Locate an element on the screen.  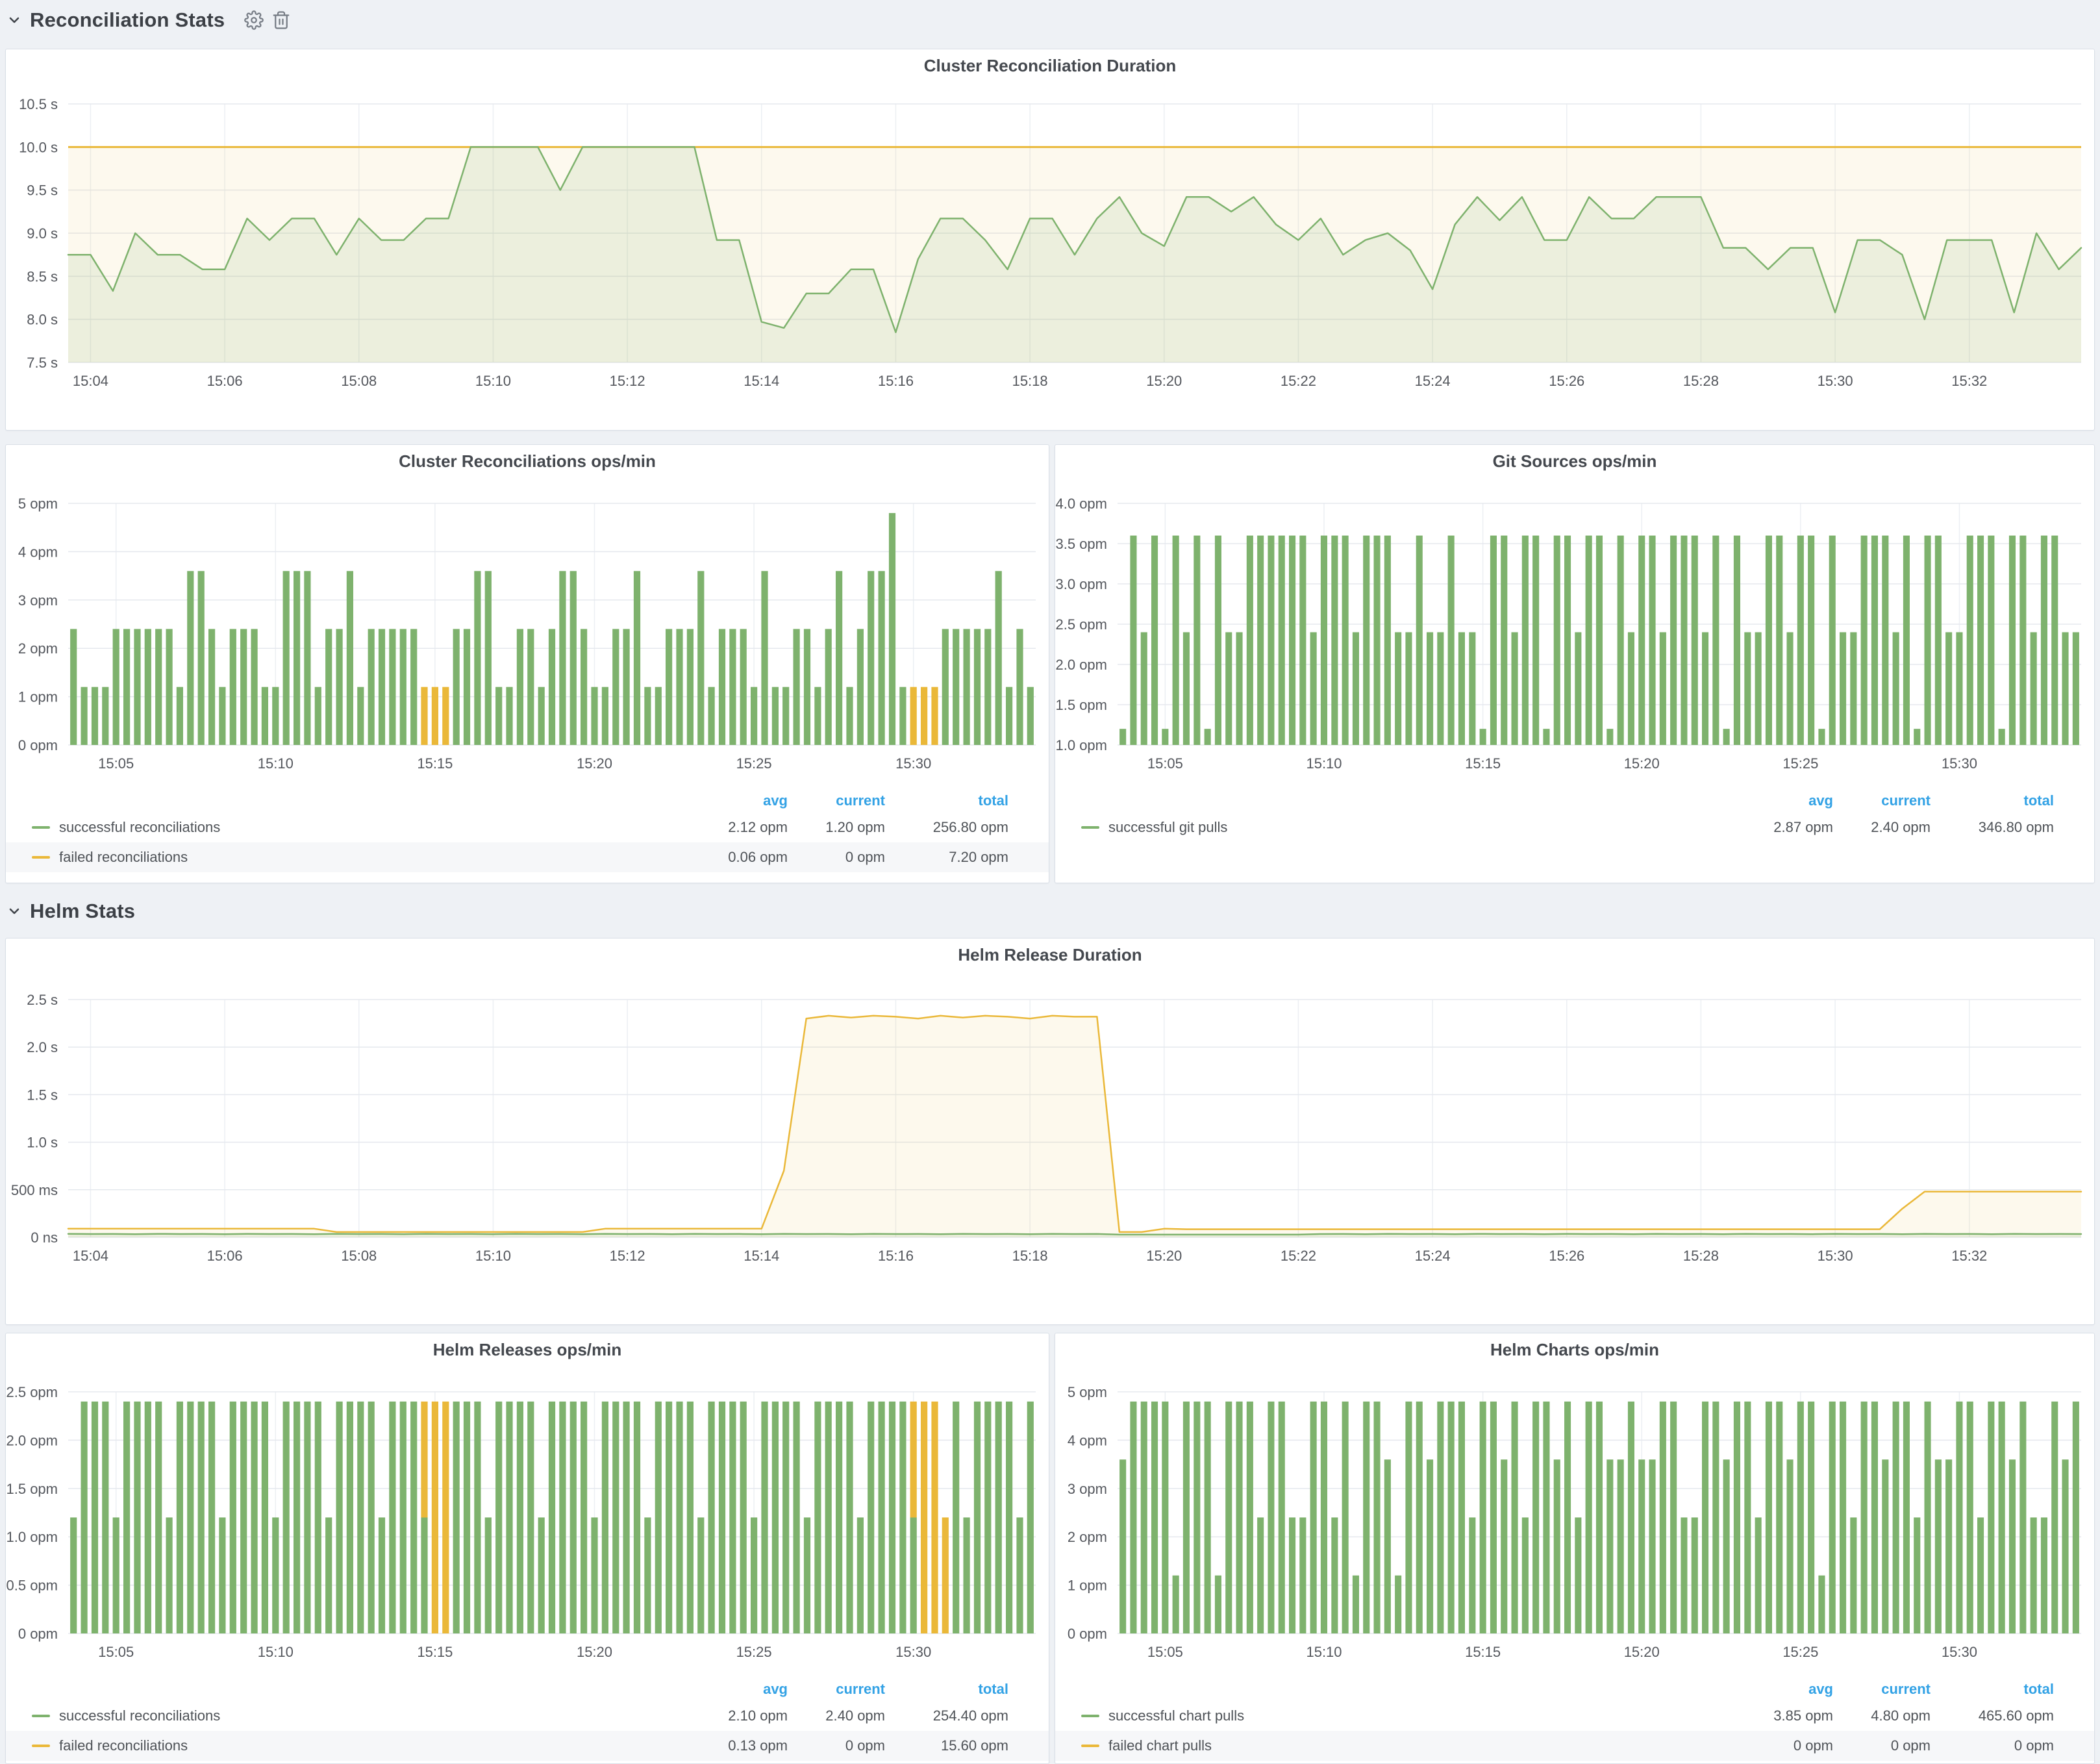
svg-text: 15:26 is located at coordinates (1566, 1256).